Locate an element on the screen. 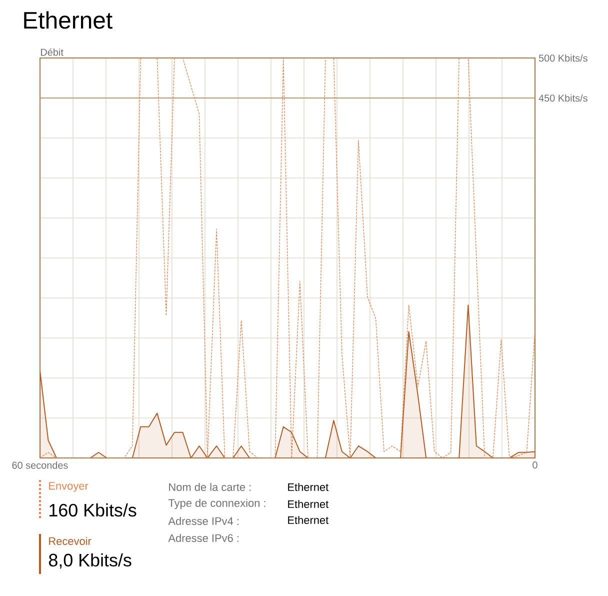 The image size is (608, 596). text: Nom de la carte : is located at coordinates (210, 487).